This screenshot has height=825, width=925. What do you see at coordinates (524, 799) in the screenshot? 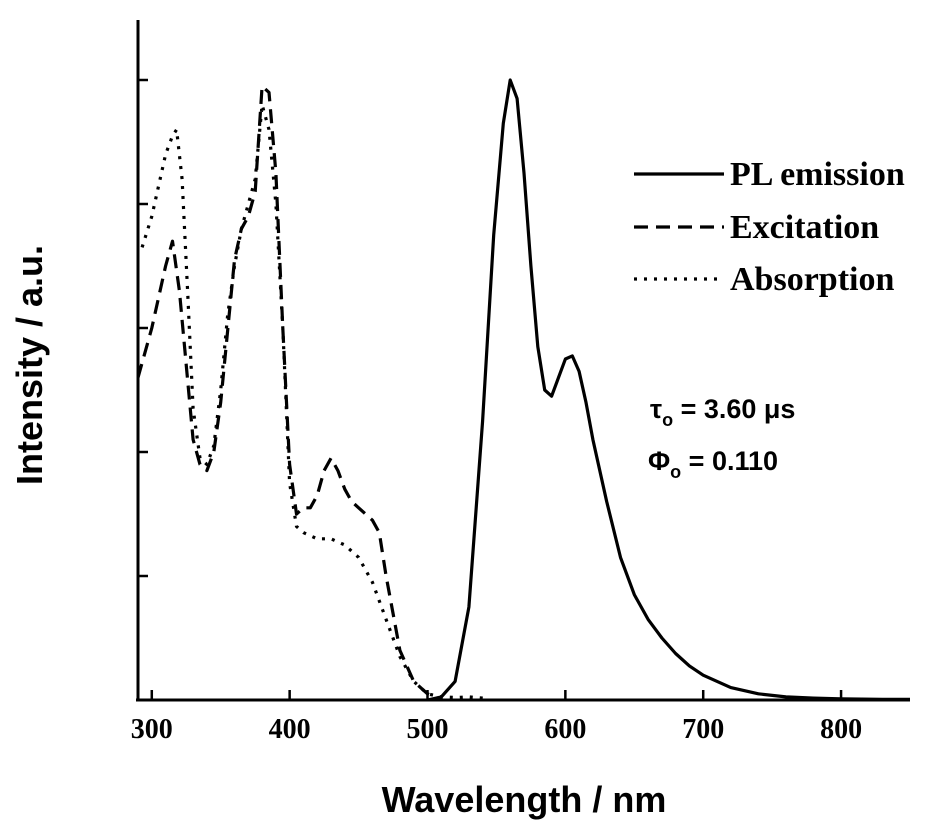
I see `x-axis-title: Wavelength / nm` at bounding box center [524, 799].